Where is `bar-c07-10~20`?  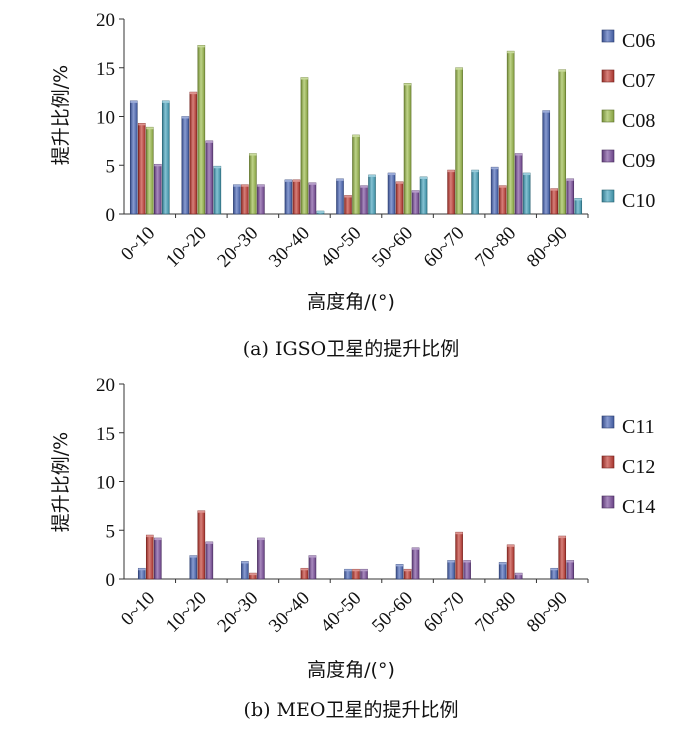
bar-c07-10~20 is located at coordinates (193, 153).